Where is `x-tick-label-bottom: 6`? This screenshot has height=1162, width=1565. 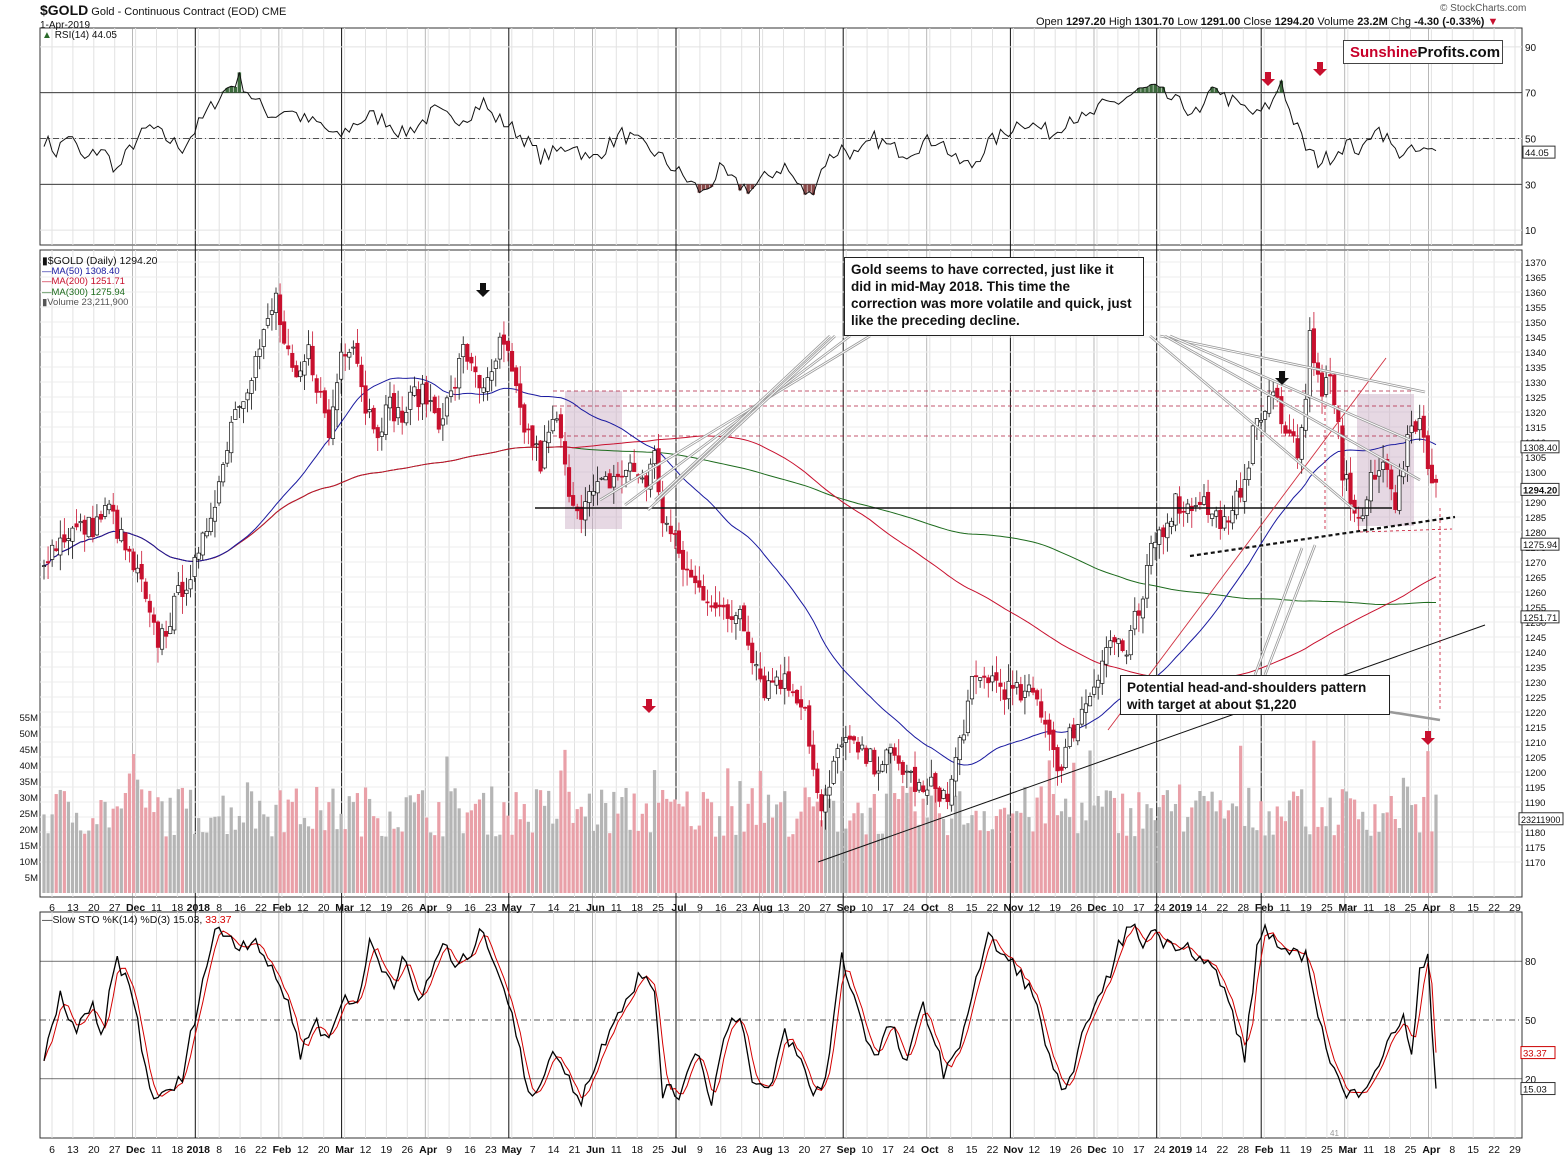
x-tick-label-bottom: 6 is located at coordinates (52, 1150).